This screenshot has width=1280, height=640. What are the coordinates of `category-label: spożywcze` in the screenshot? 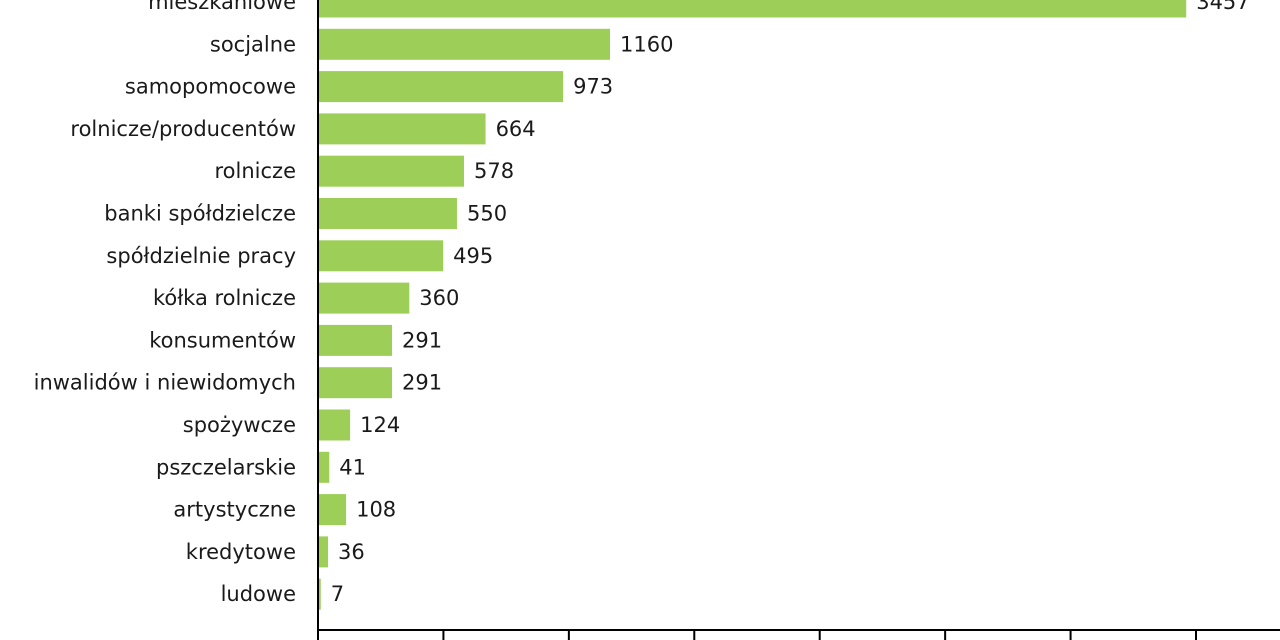 It's located at (239, 425).